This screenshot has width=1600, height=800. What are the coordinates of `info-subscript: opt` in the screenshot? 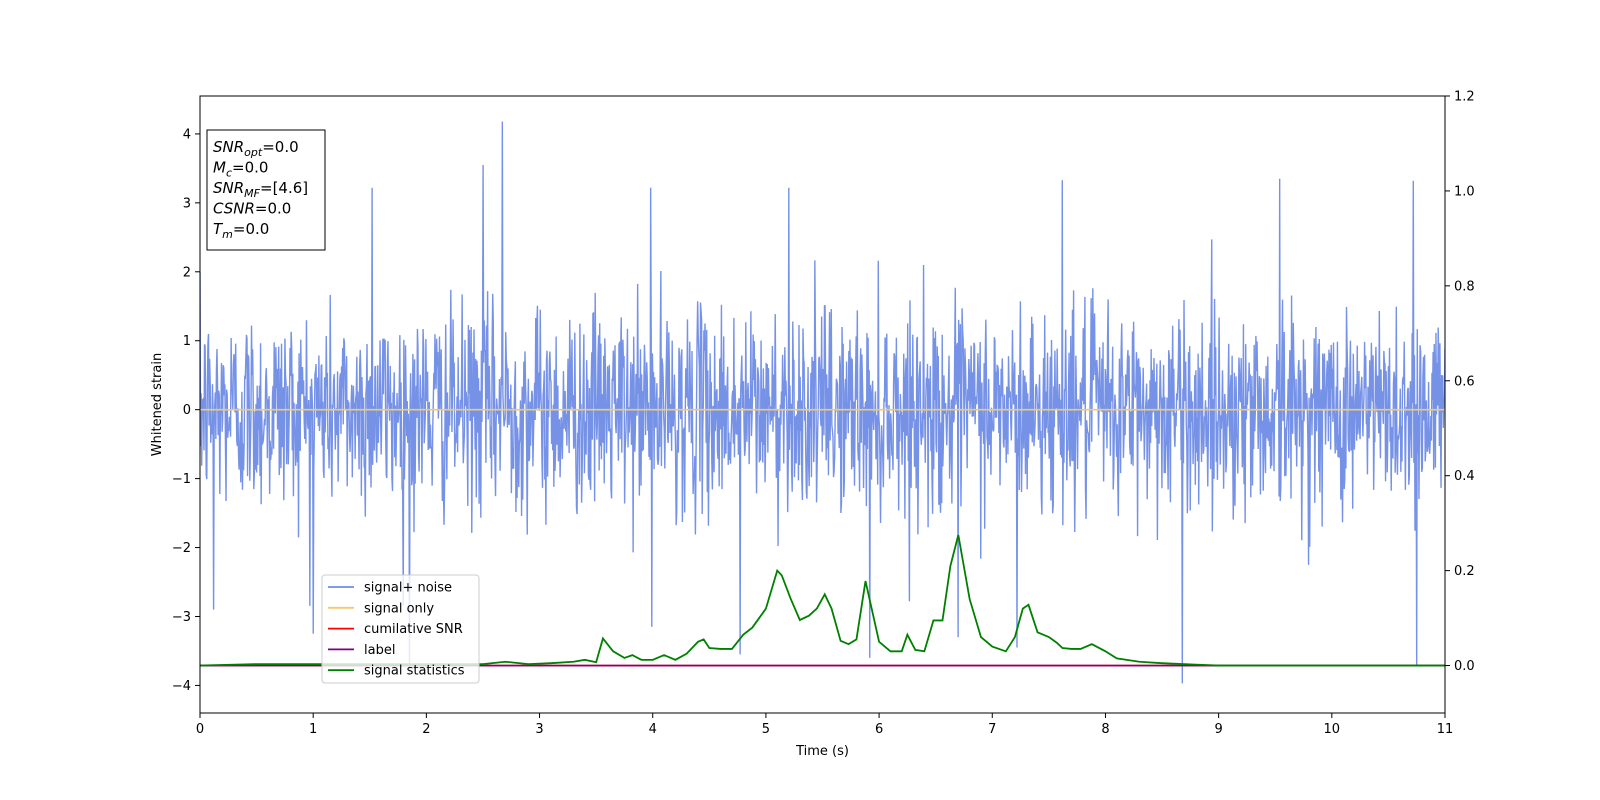 It's located at (253, 152).